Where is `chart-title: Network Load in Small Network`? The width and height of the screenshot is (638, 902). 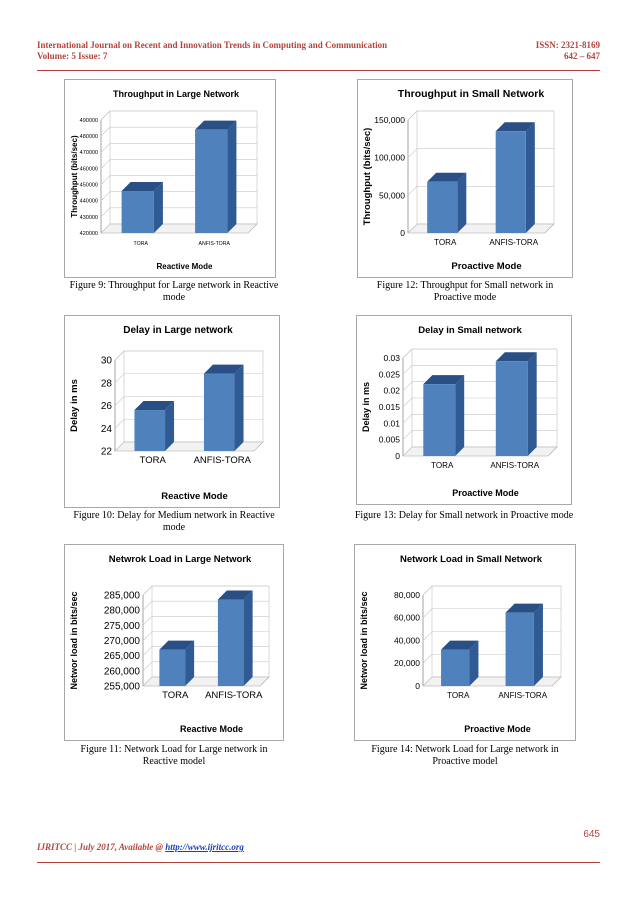
chart-title: Network Load in Small Network is located at coordinates (471, 559).